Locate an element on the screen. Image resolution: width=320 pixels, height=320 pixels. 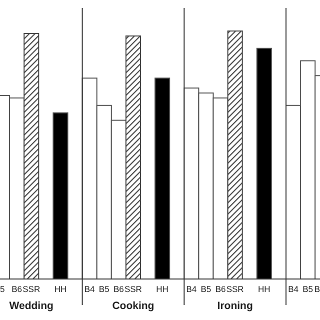
x-tick-label: 5 is located at coordinates (2, 289).